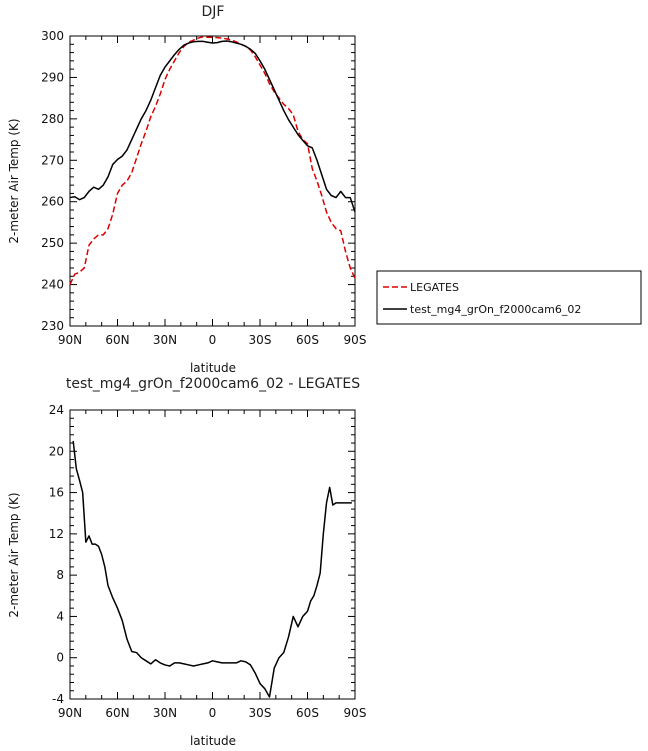  I want to click on series-group-bottom, so click(212, 569).